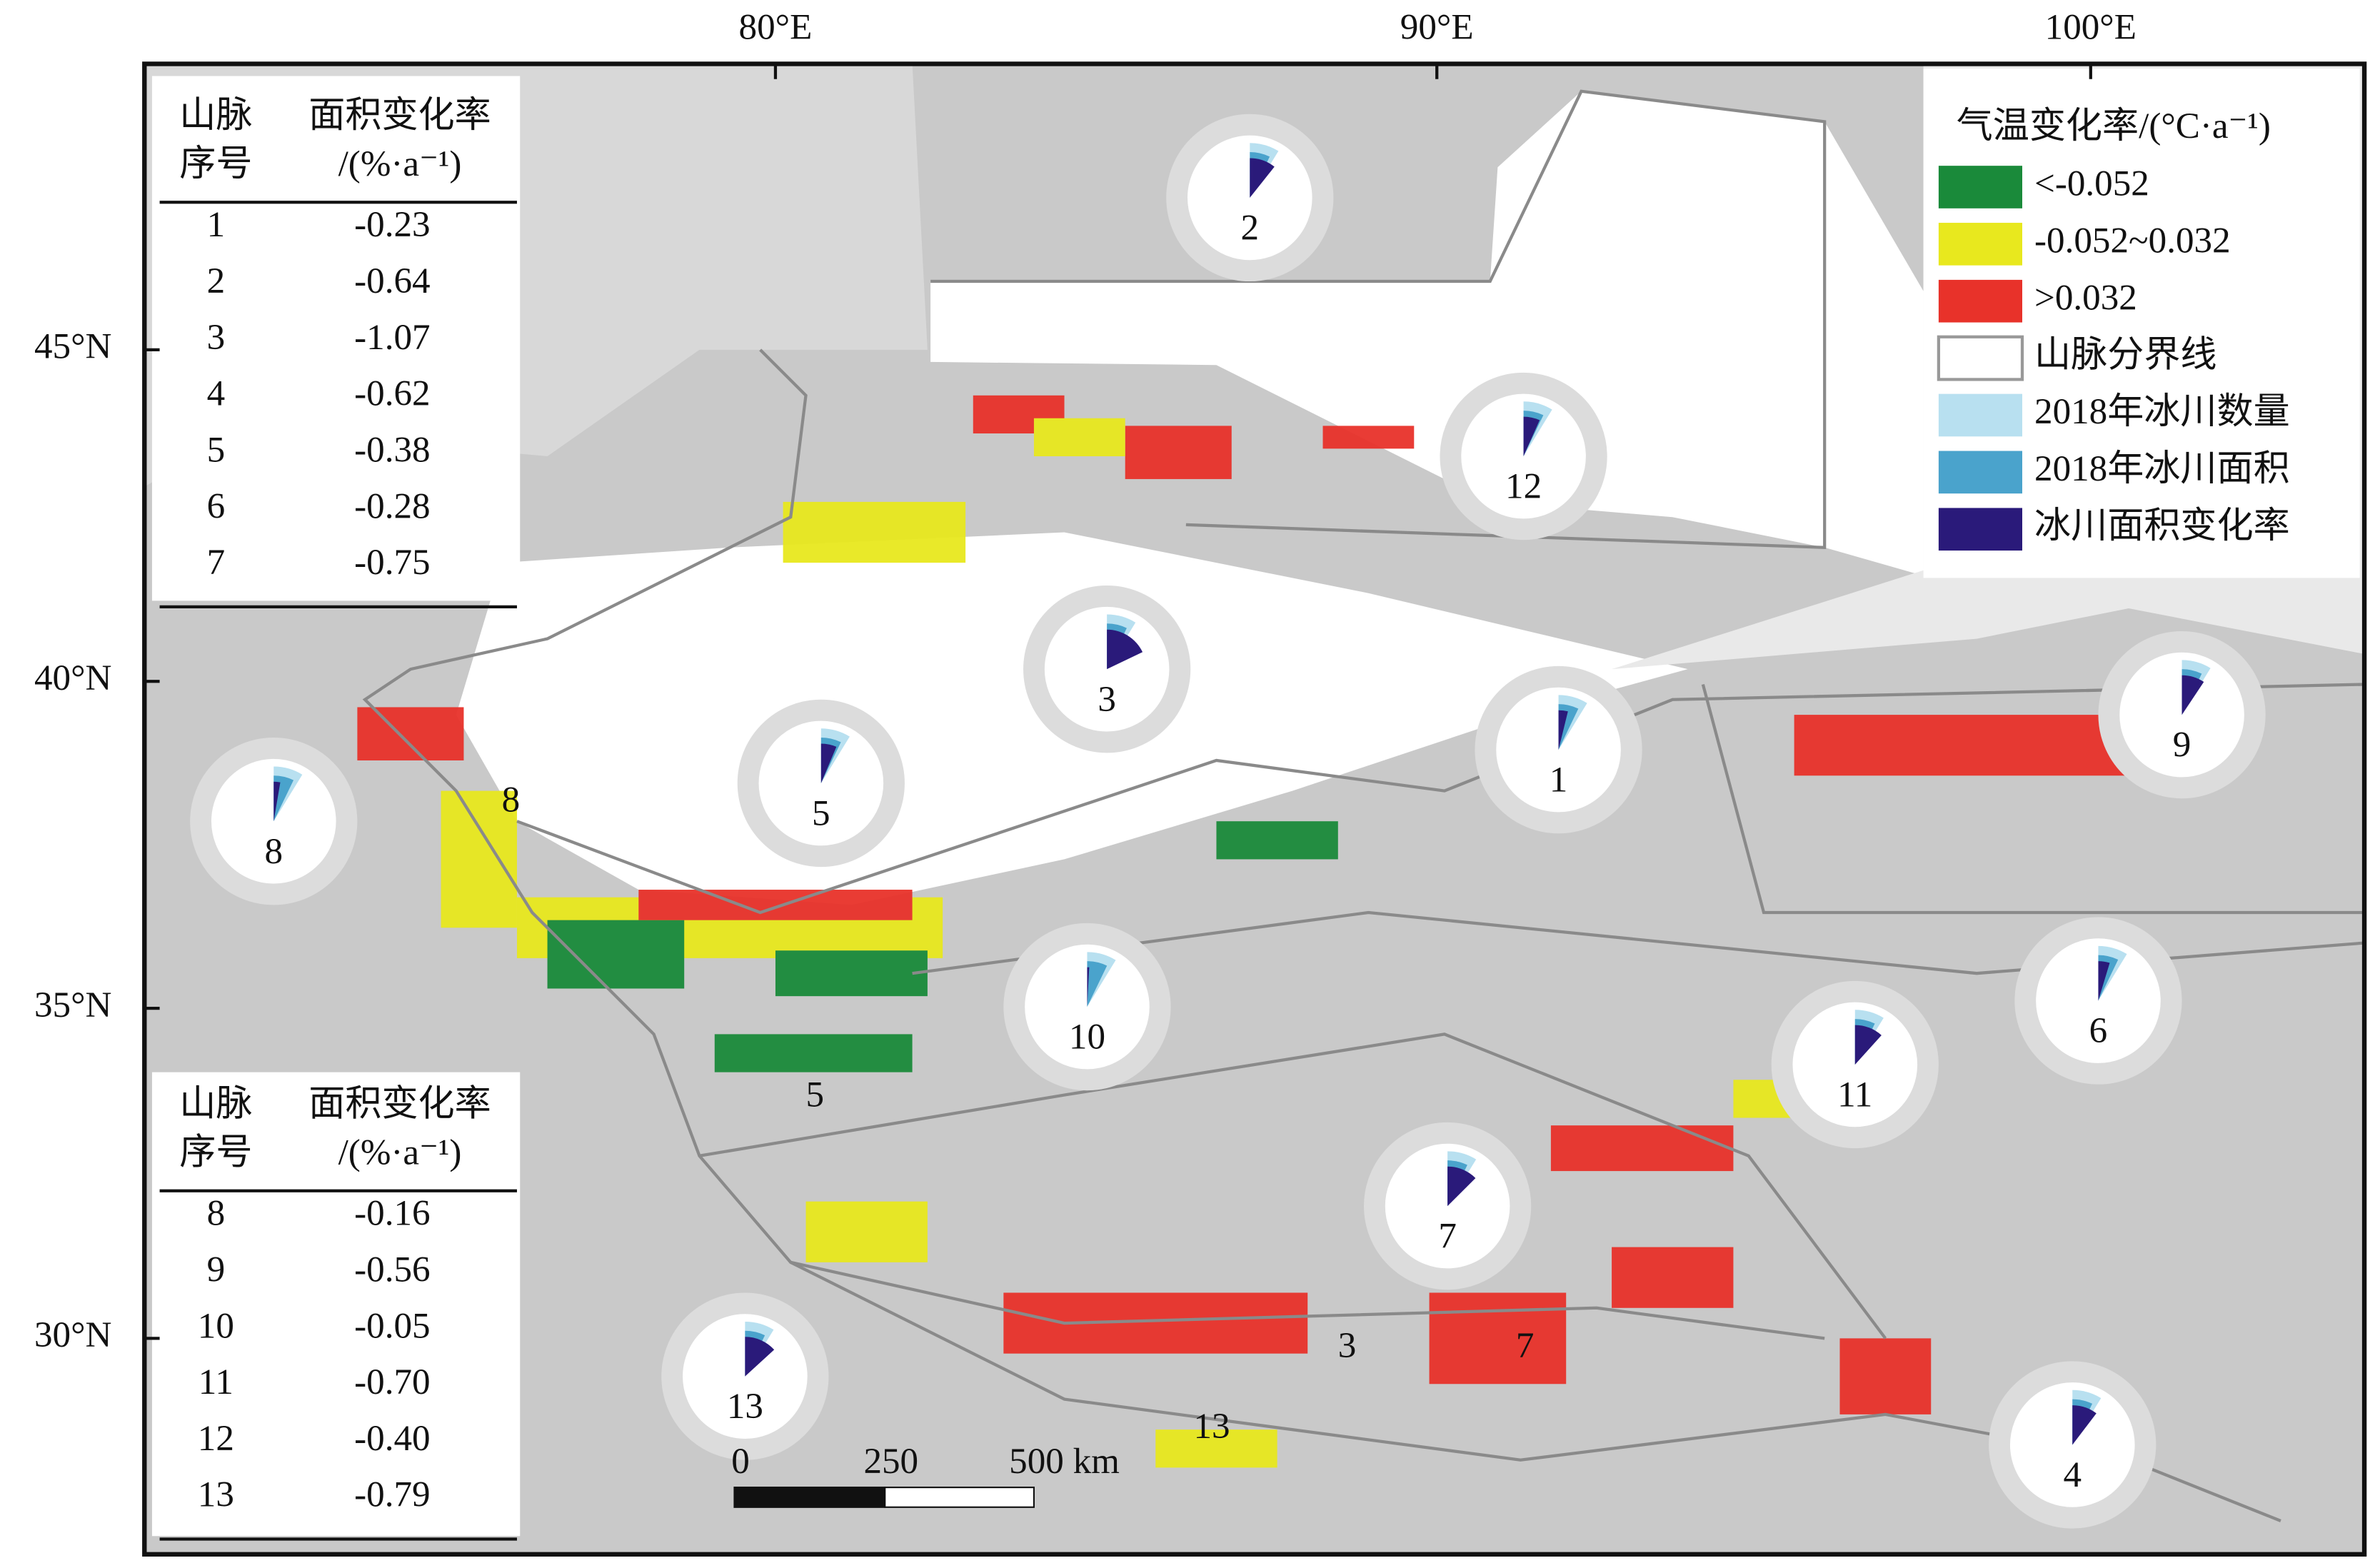 The width and height of the screenshot is (2375, 1568). What do you see at coordinates (745, 1406) in the screenshot?
I see `pie-label: 13` at bounding box center [745, 1406].